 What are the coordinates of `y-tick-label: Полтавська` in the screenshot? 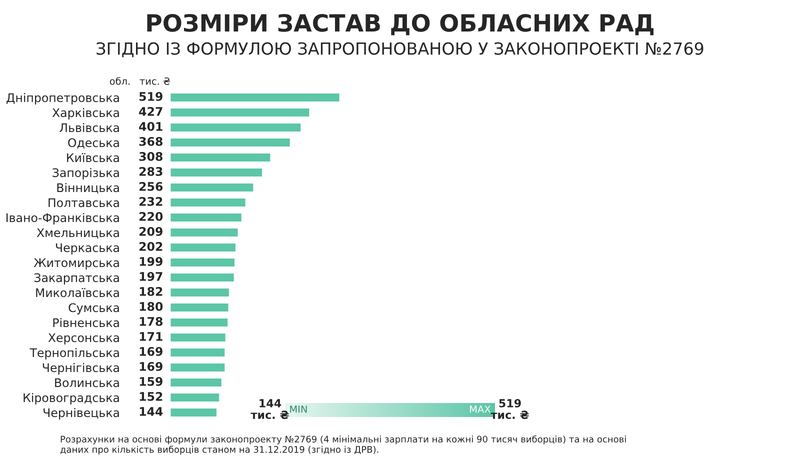 It's located at (83, 203).